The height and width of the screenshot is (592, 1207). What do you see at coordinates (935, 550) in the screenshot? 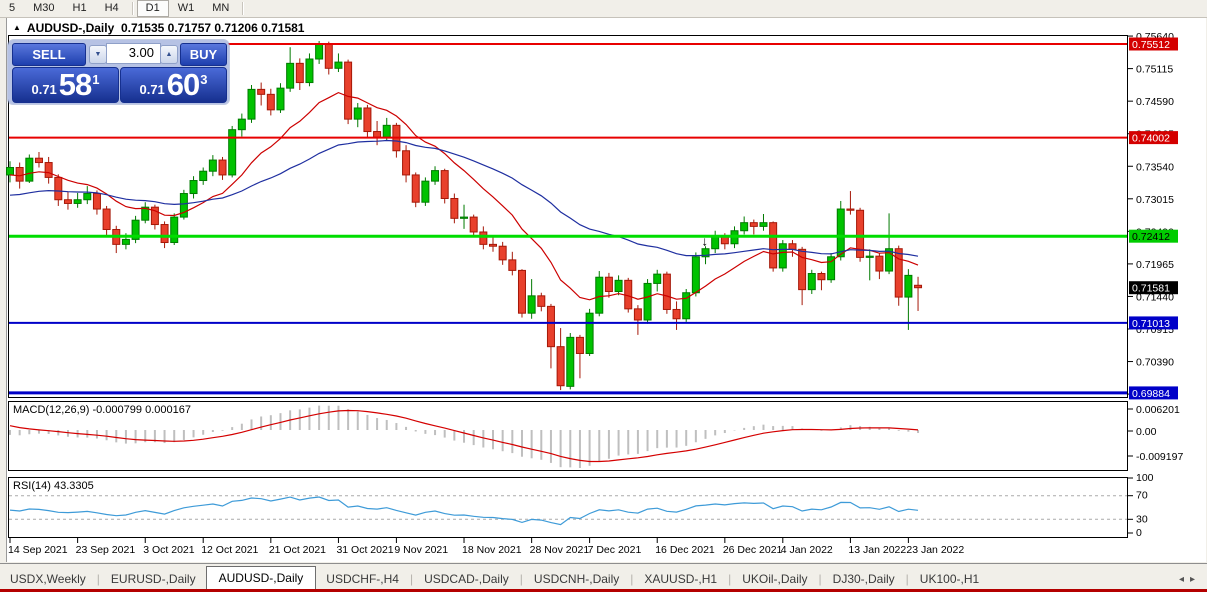
I see `svg-text: 23 Jan 2022` at bounding box center [935, 550].